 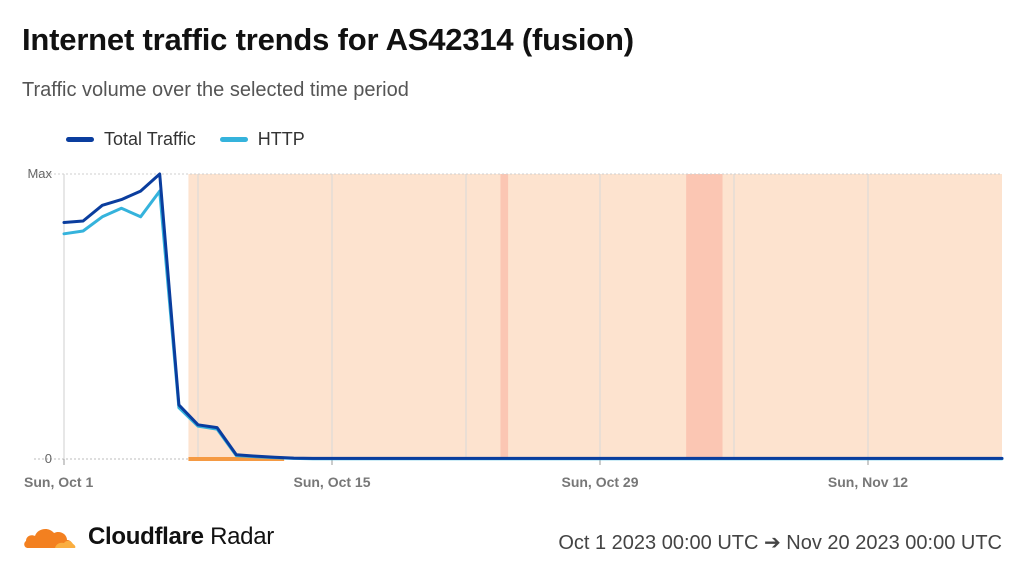 I want to click on legend-swatch-http, so click(x=233, y=139).